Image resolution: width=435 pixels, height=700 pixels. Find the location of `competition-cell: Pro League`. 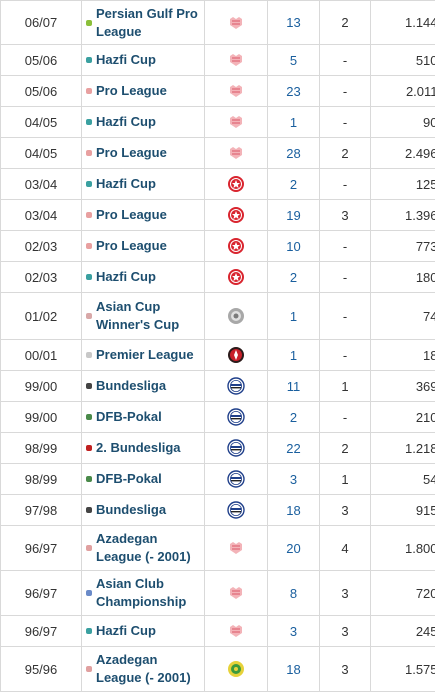

competition-cell: Pro League is located at coordinates (143, 153).